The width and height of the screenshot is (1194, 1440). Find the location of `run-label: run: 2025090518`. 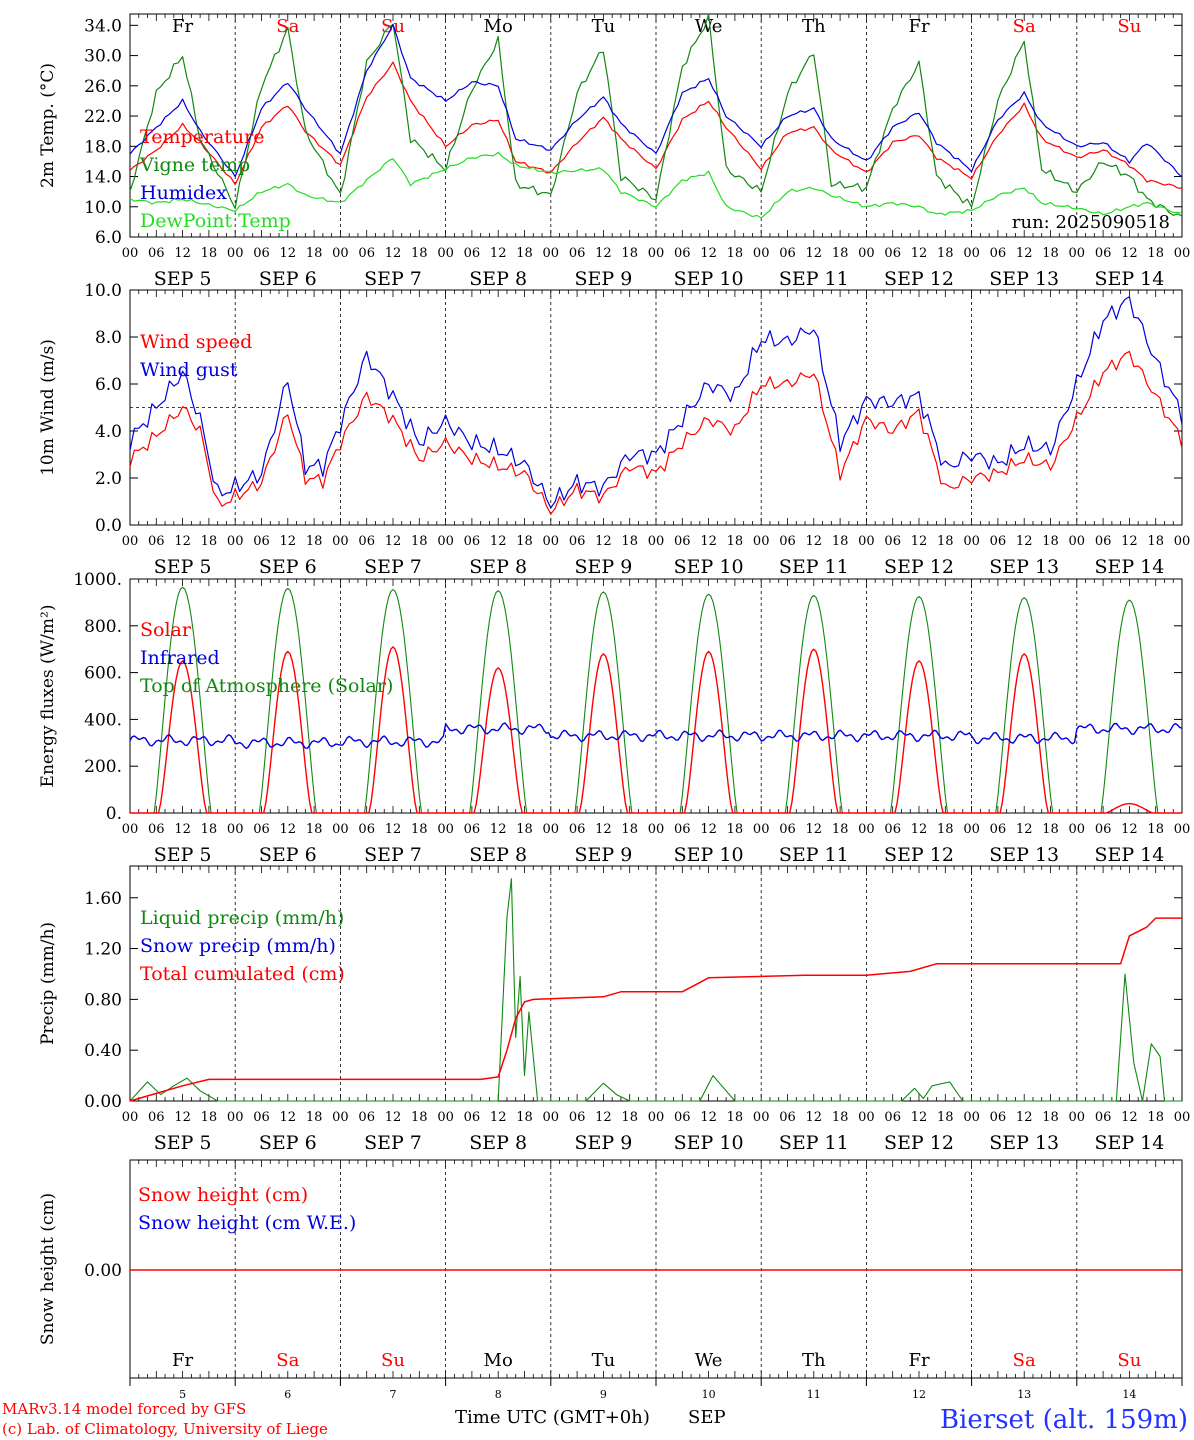

run-label: run: 2025090518 is located at coordinates (1091, 222).